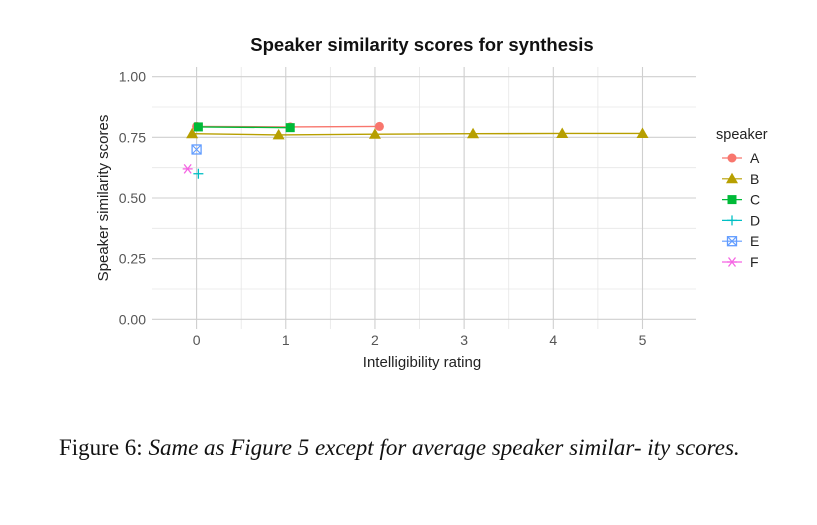 This screenshot has height=525, width=817. Describe the element at coordinates (422, 362) in the screenshot. I see `x-axis-label: Intelligibility rating` at that location.